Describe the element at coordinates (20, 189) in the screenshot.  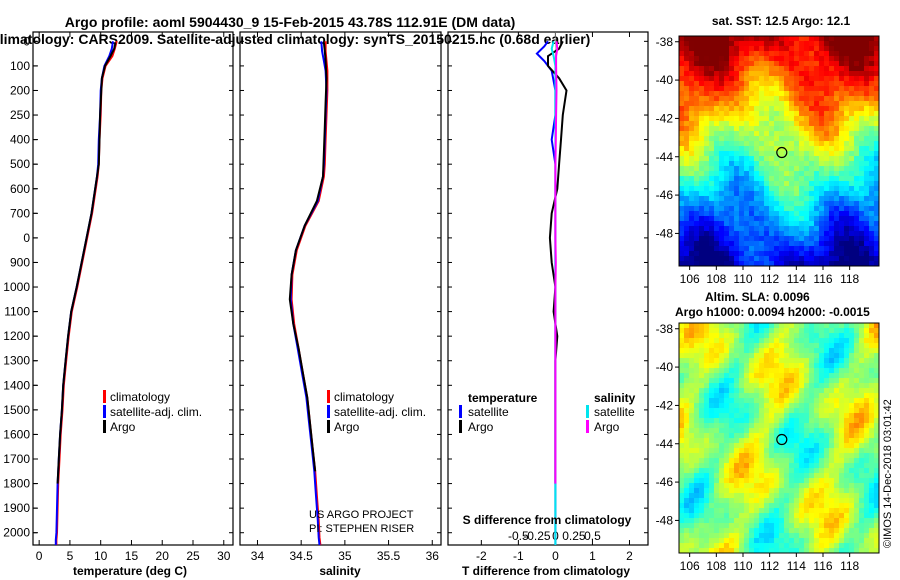
I see `depth-tick-label: 600` at that location.